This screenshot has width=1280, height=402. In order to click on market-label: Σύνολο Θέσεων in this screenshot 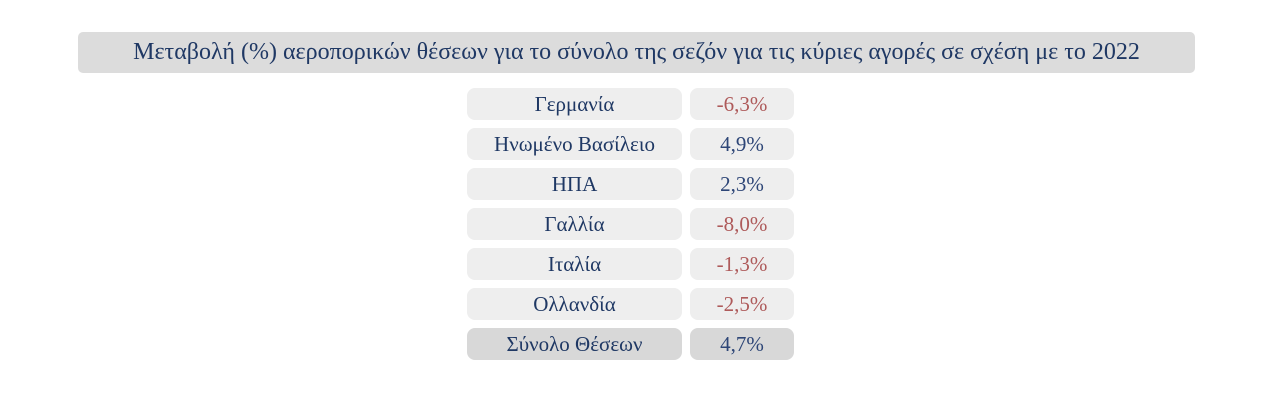, I will do `click(574, 344)`.